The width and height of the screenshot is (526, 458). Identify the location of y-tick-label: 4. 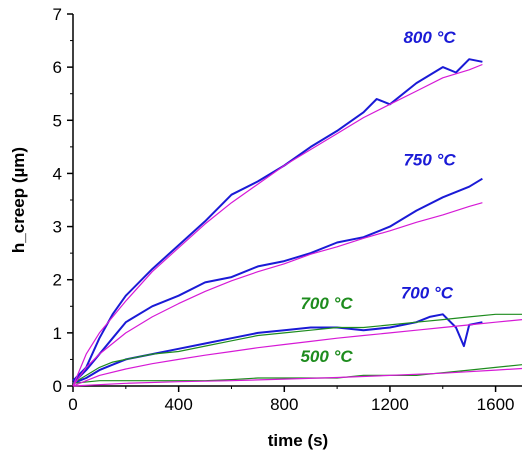
(57, 173).